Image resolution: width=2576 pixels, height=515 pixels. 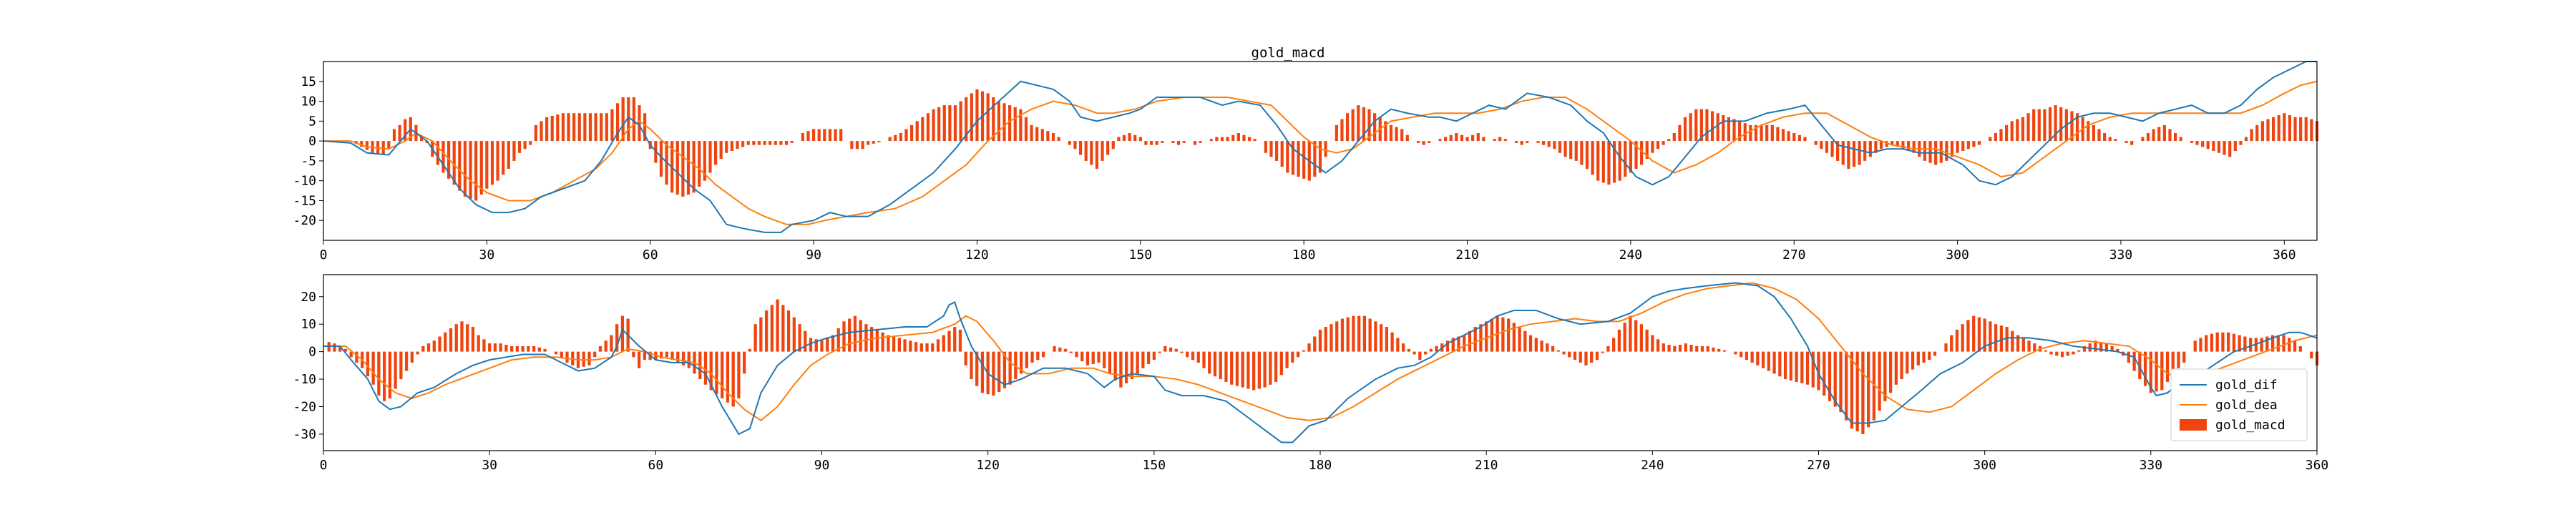 What do you see at coordinates (308, 297) in the screenshot?
I see `y-tick-label: 20` at bounding box center [308, 297].